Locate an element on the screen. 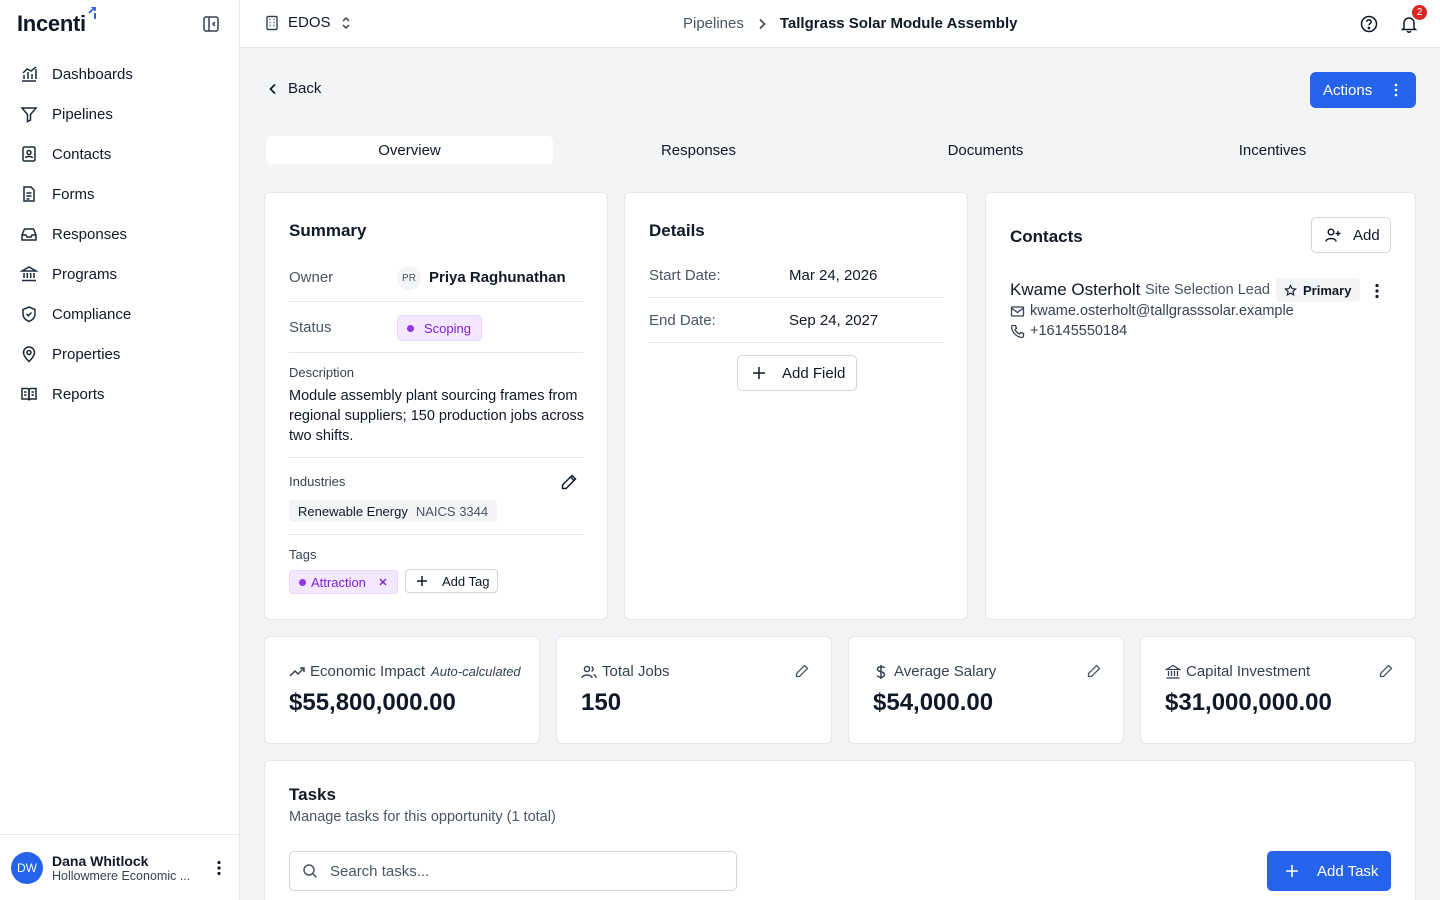  primary-badge: Primary is located at coordinates (1318, 290).